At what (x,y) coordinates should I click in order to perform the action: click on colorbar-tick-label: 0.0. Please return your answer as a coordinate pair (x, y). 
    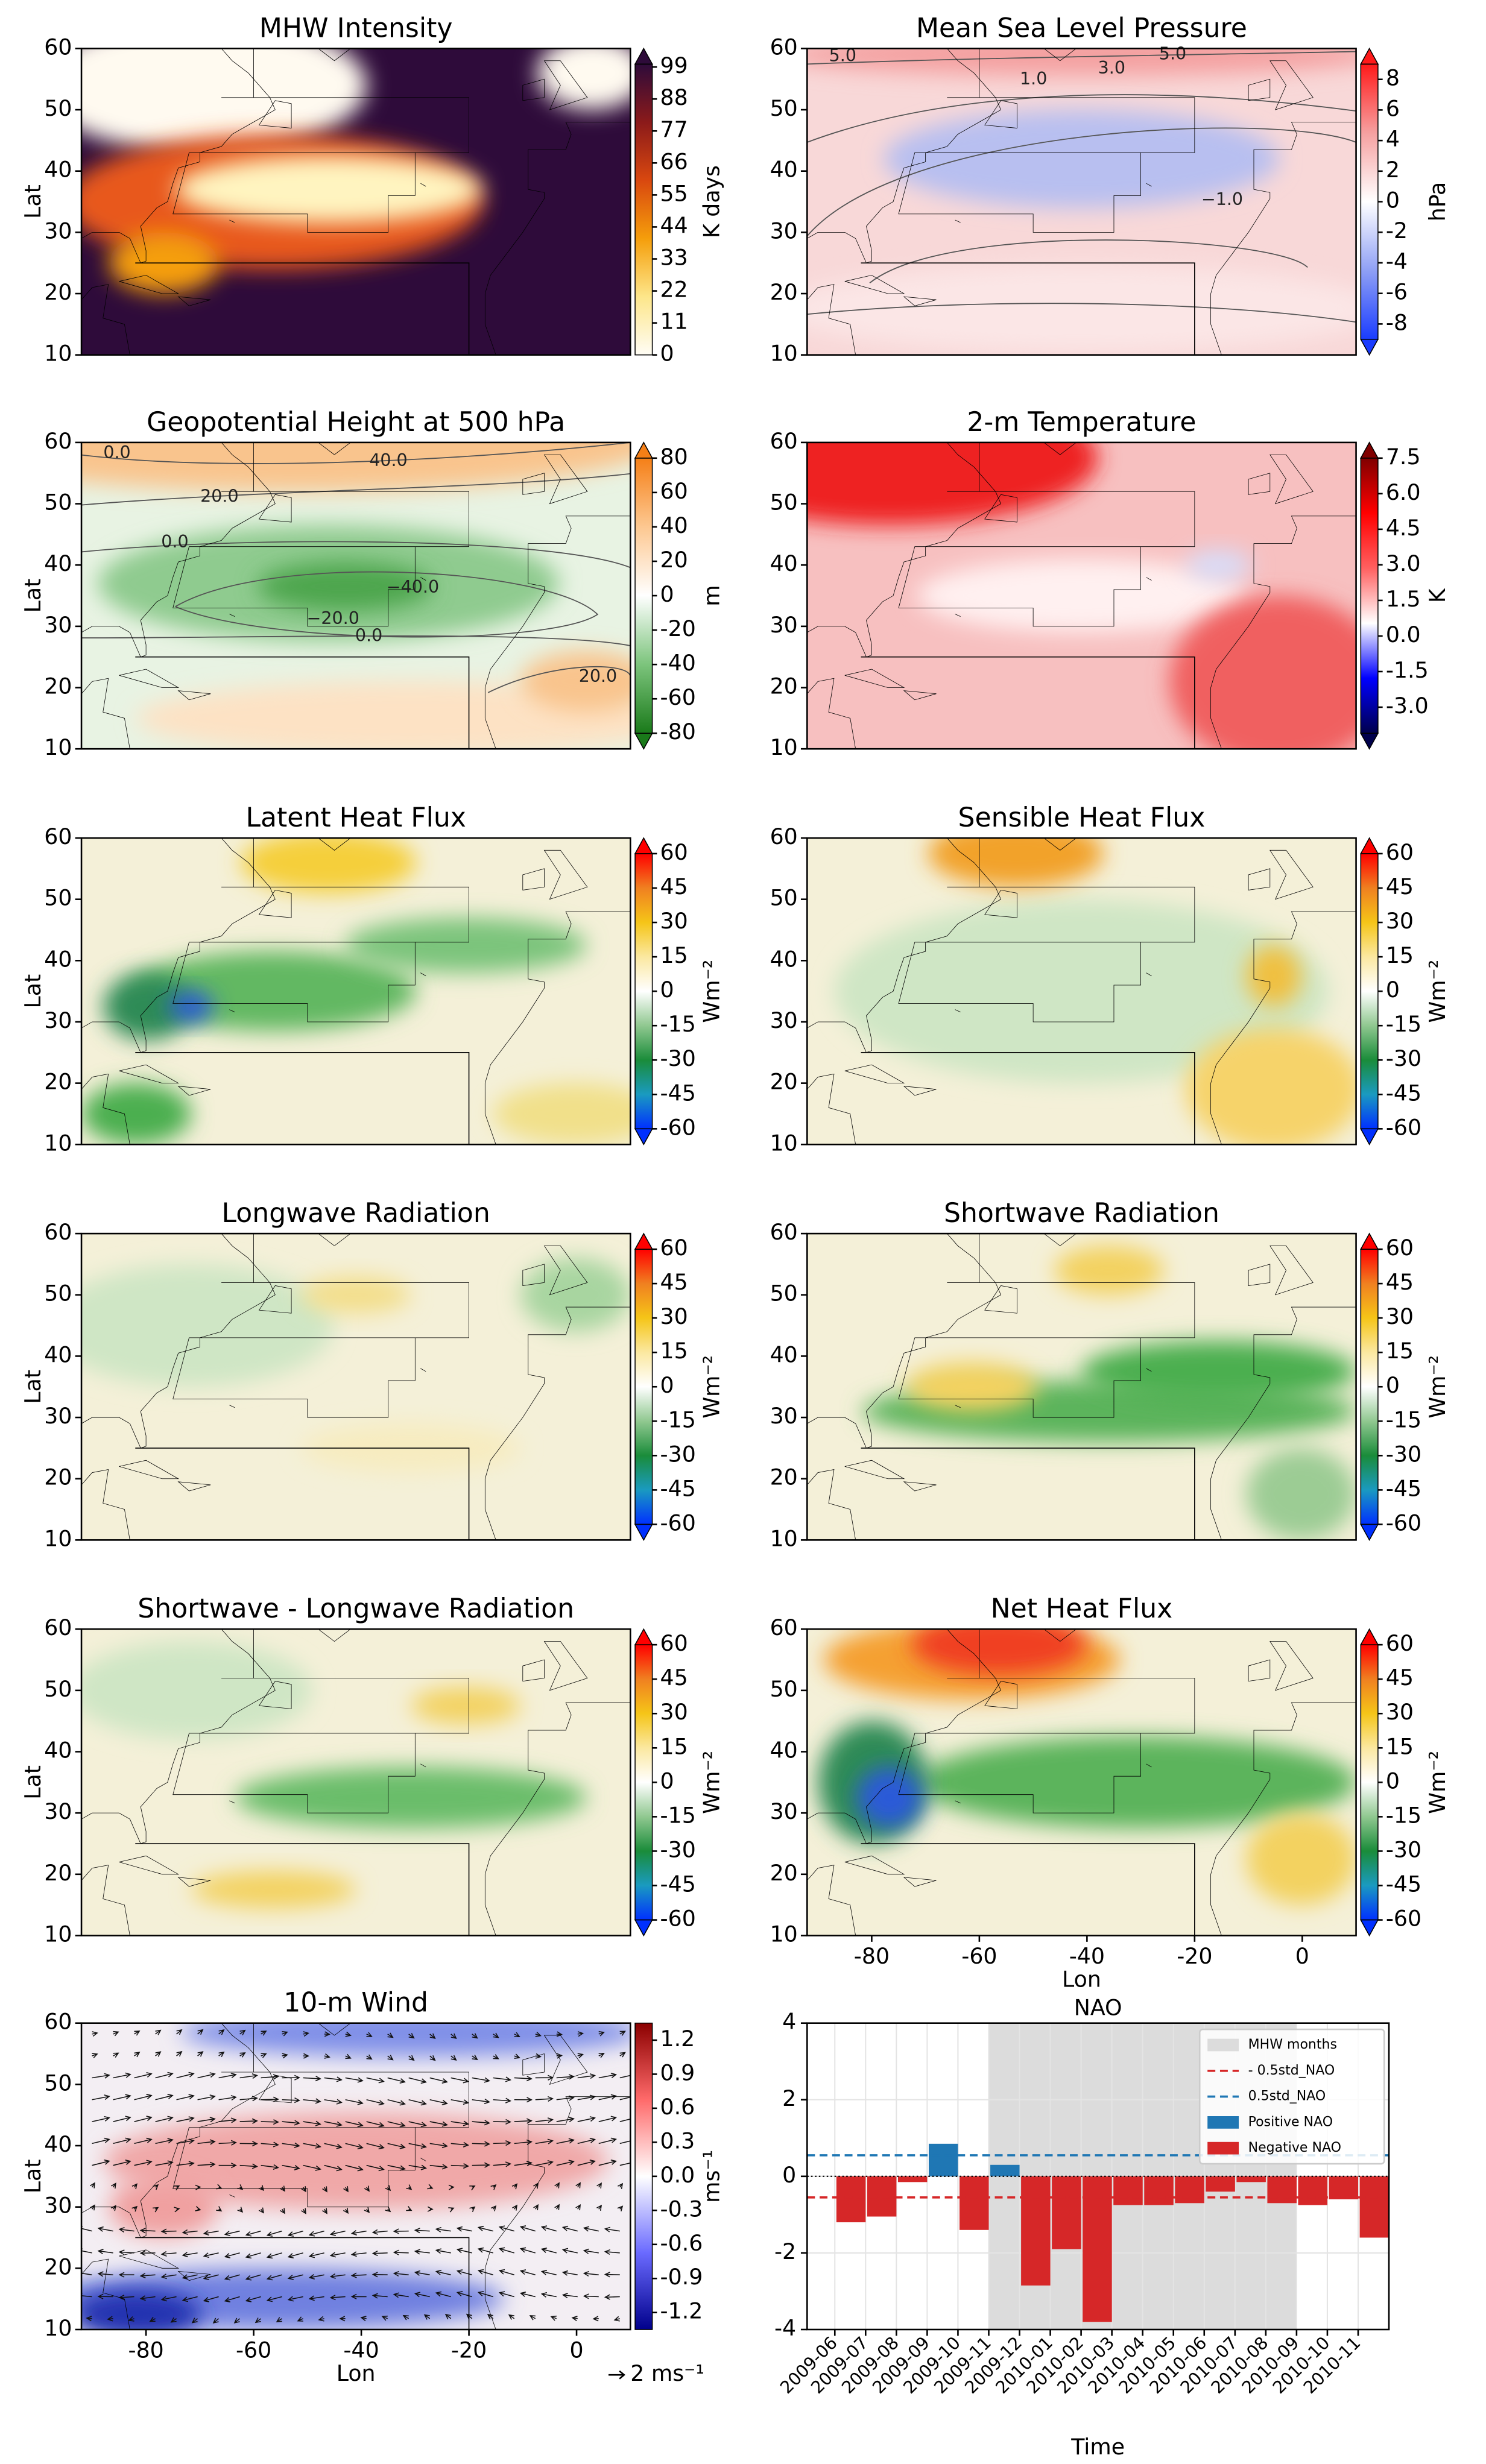
    Looking at the image, I should click on (677, 2175).